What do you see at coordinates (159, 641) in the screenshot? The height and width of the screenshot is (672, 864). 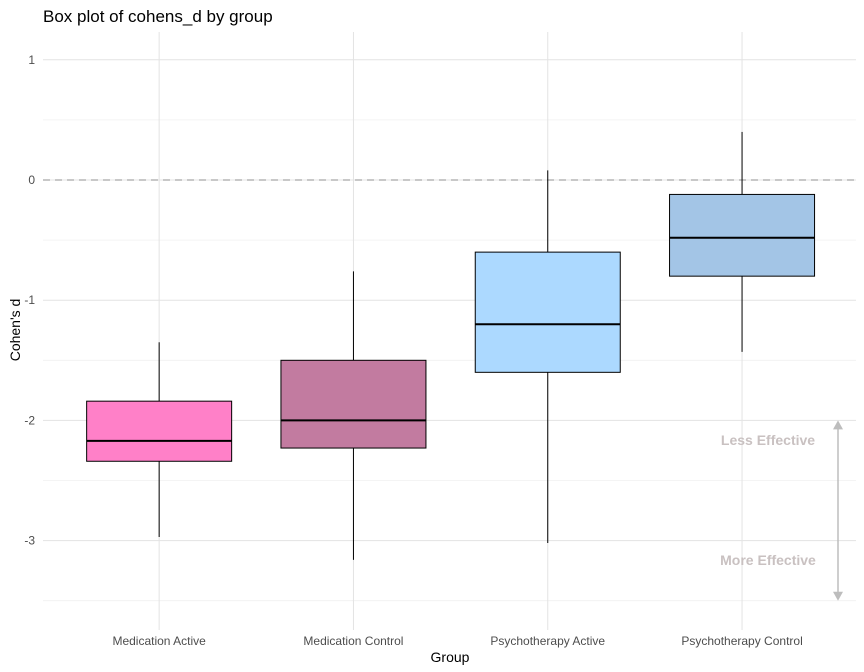 I see `x-tick-label: Medication Active` at bounding box center [159, 641].